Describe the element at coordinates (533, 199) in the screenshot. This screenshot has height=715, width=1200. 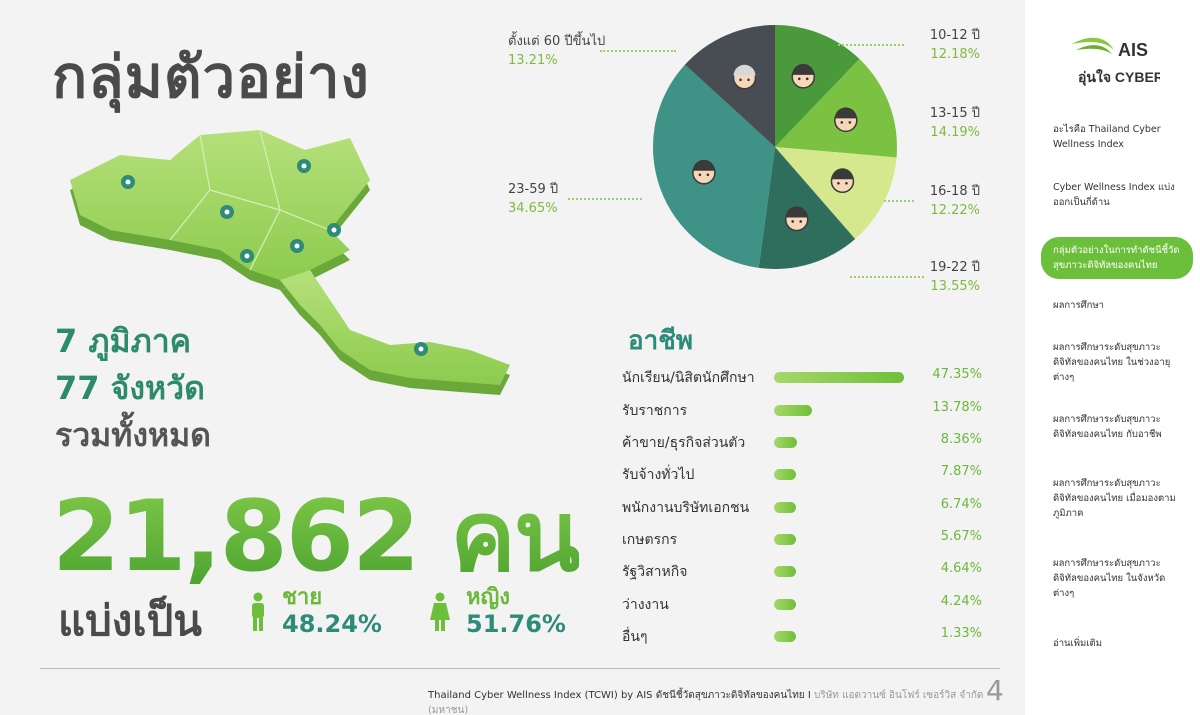
I see `pie-label-23-59: 23-59 ปี 34.65%` at that location.